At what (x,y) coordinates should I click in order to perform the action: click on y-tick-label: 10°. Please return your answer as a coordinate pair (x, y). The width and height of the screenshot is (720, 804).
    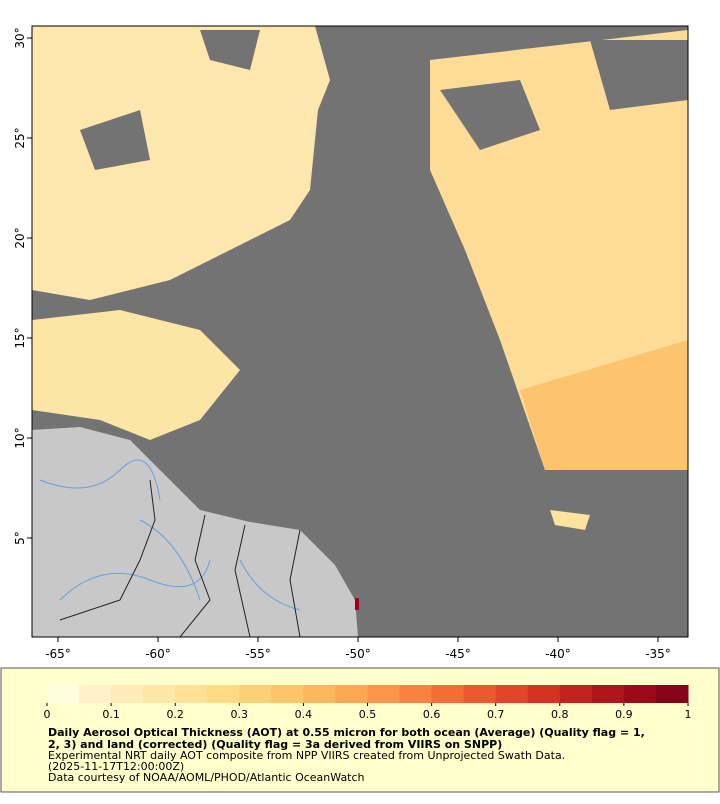
    Looking at the image, I should click on (20, 437).